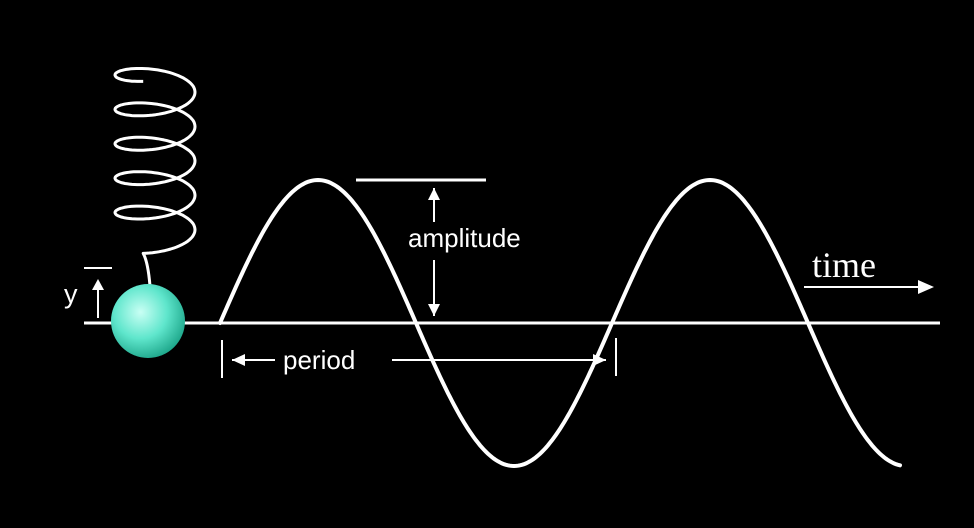 The image size is (974, 528). I want to click on amplitude-indicator: amplitude, so click(438, 247).